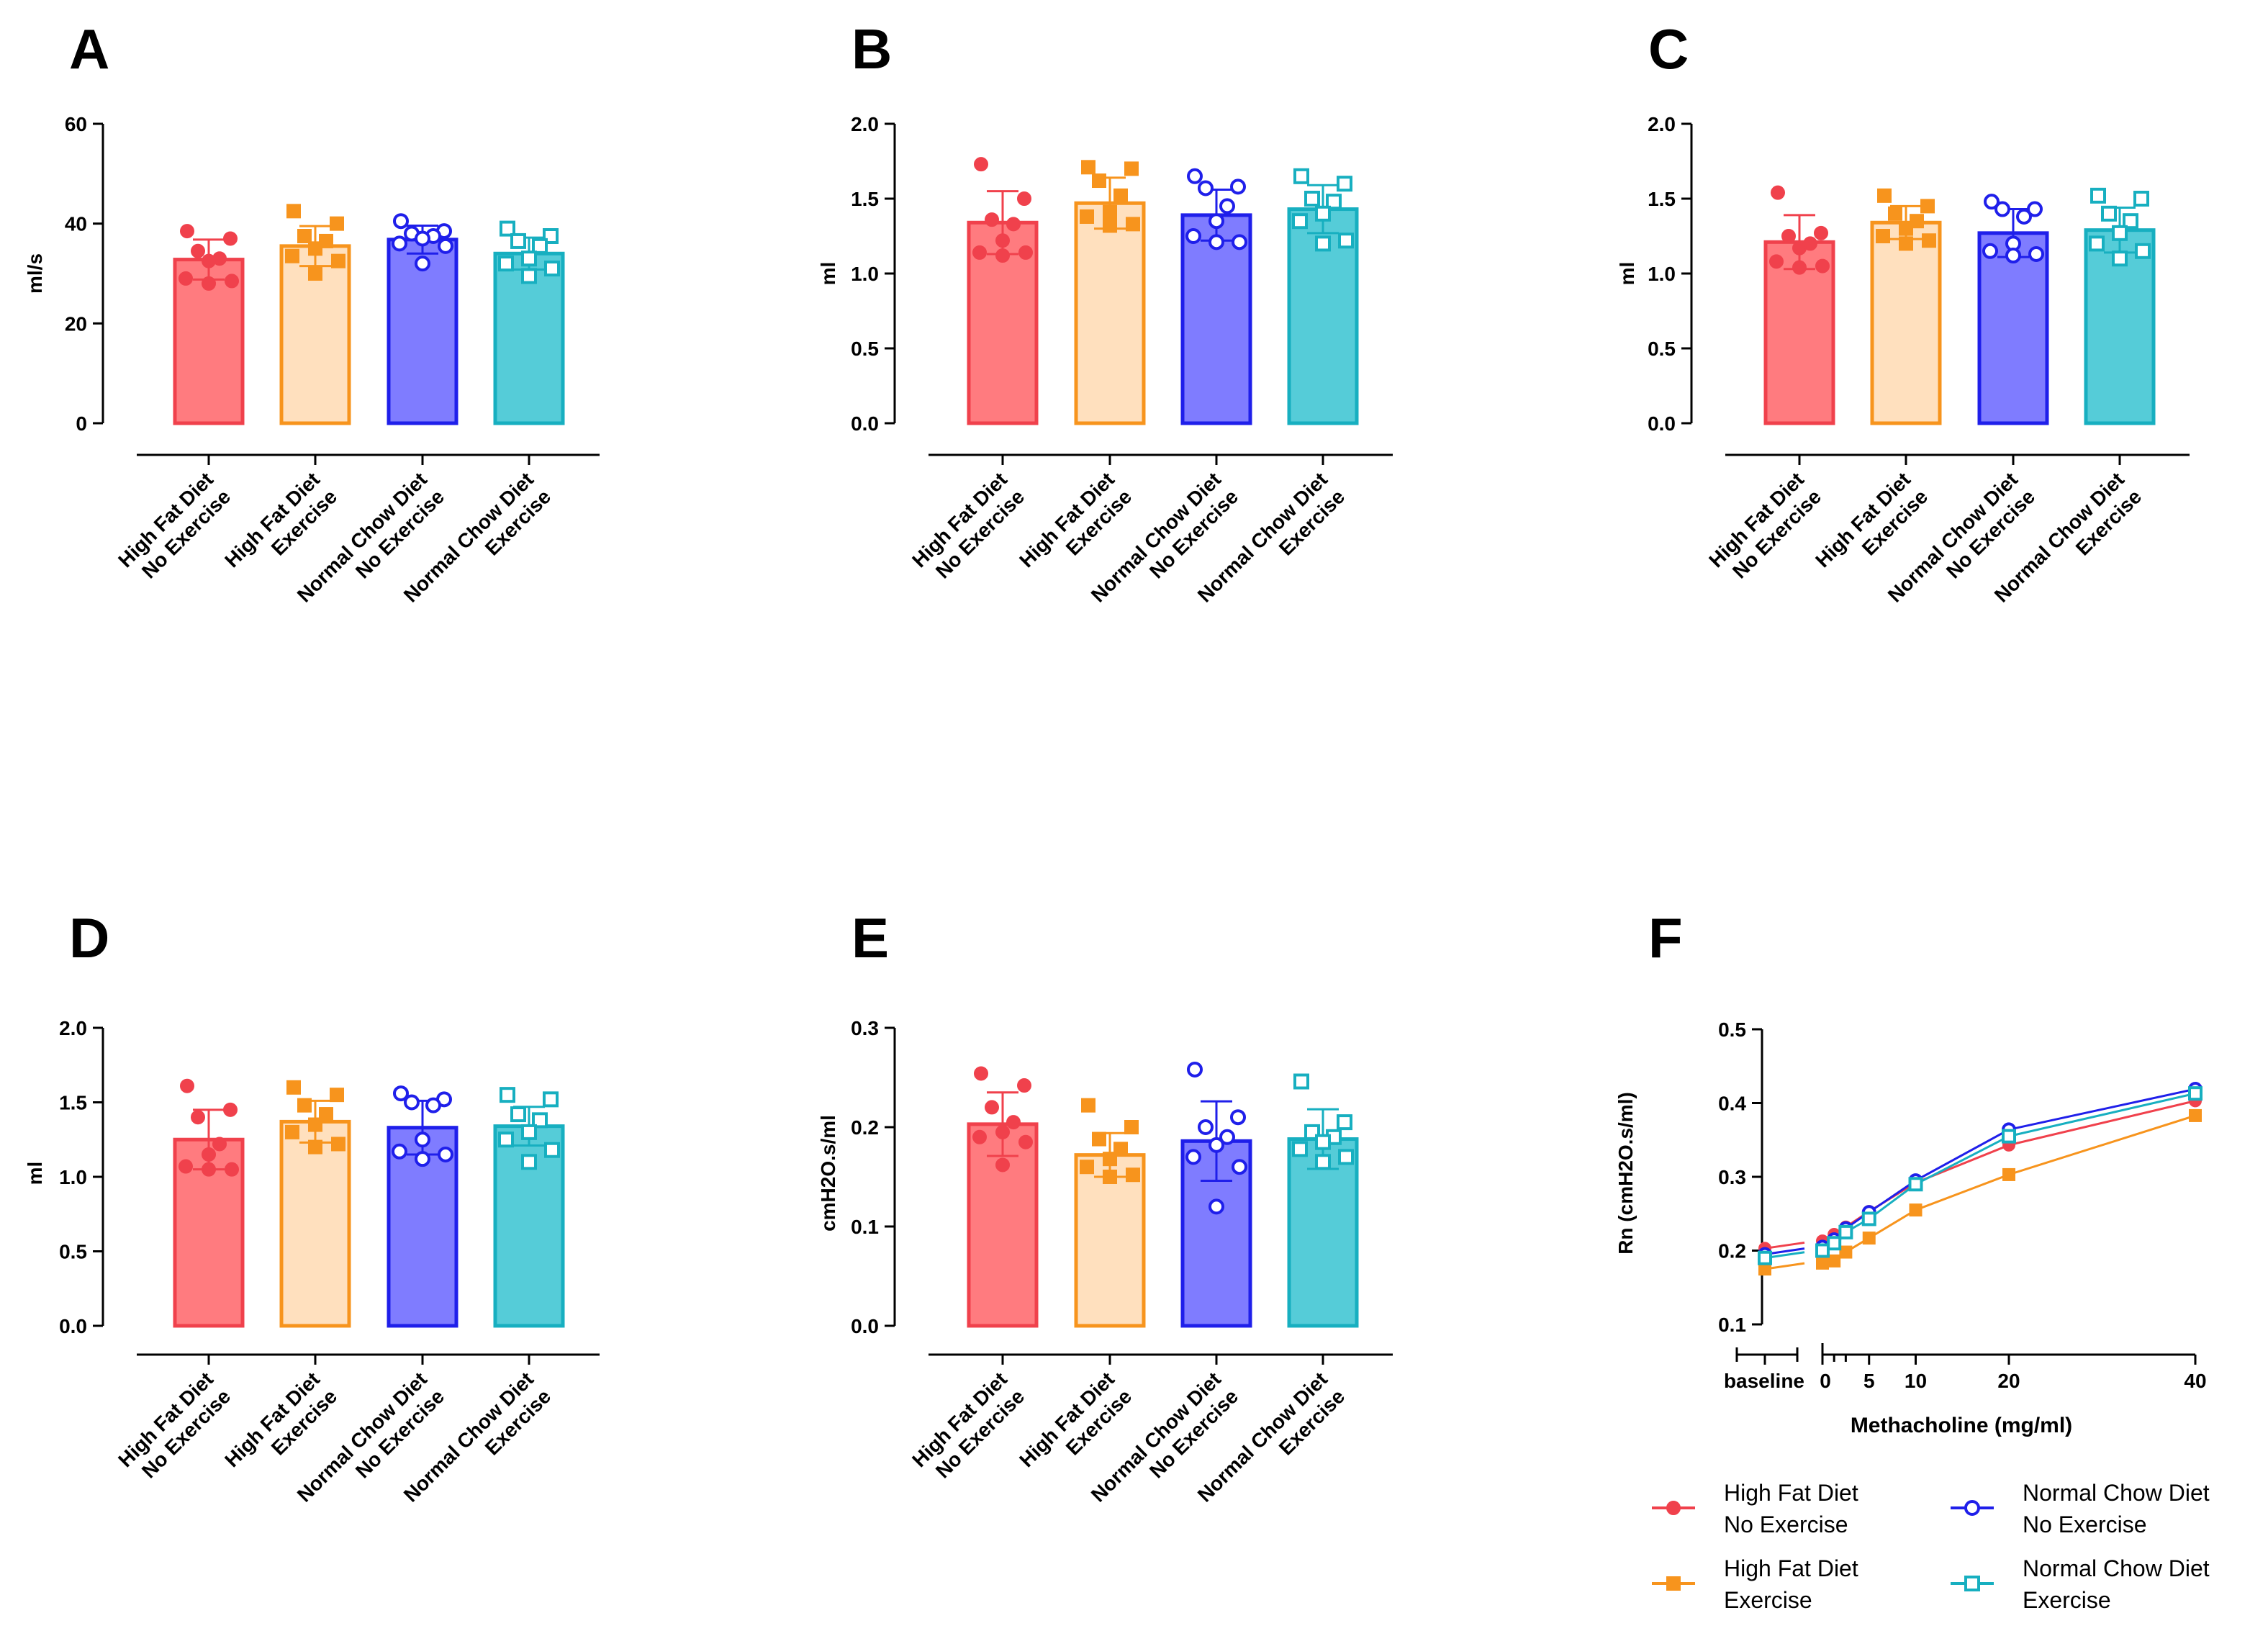  What do you see at coordinates (1785, 1266) in the screenshot?
I see `baseline-line-hfd_ex` at bounding box center [1785, 1266].